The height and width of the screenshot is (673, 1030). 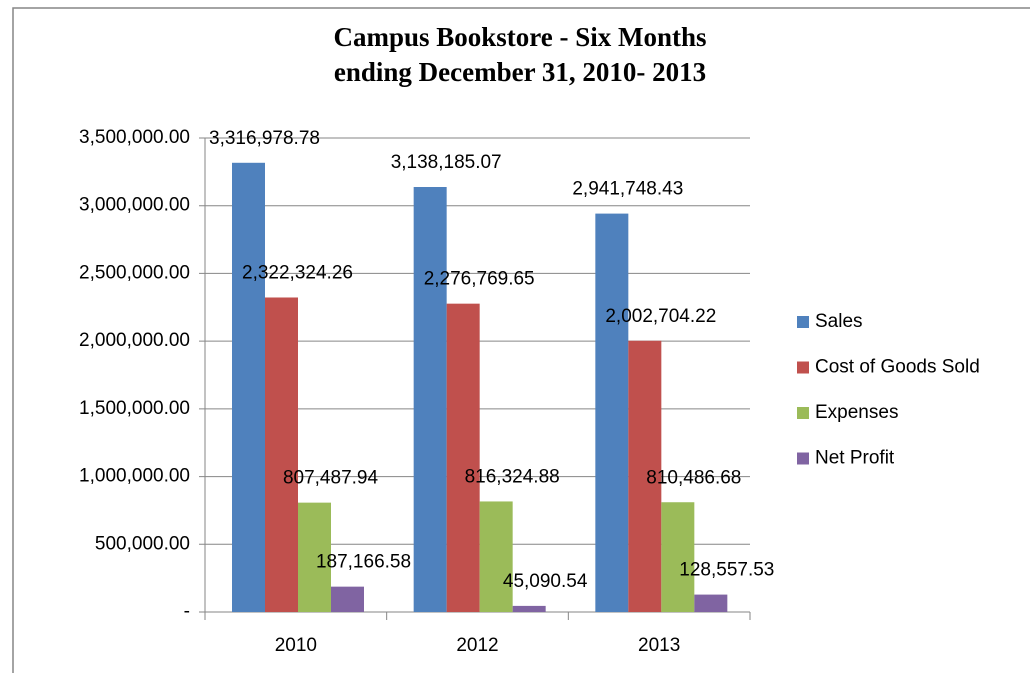 I want to click on y-tick-label: -, so click(x=187, y=611).